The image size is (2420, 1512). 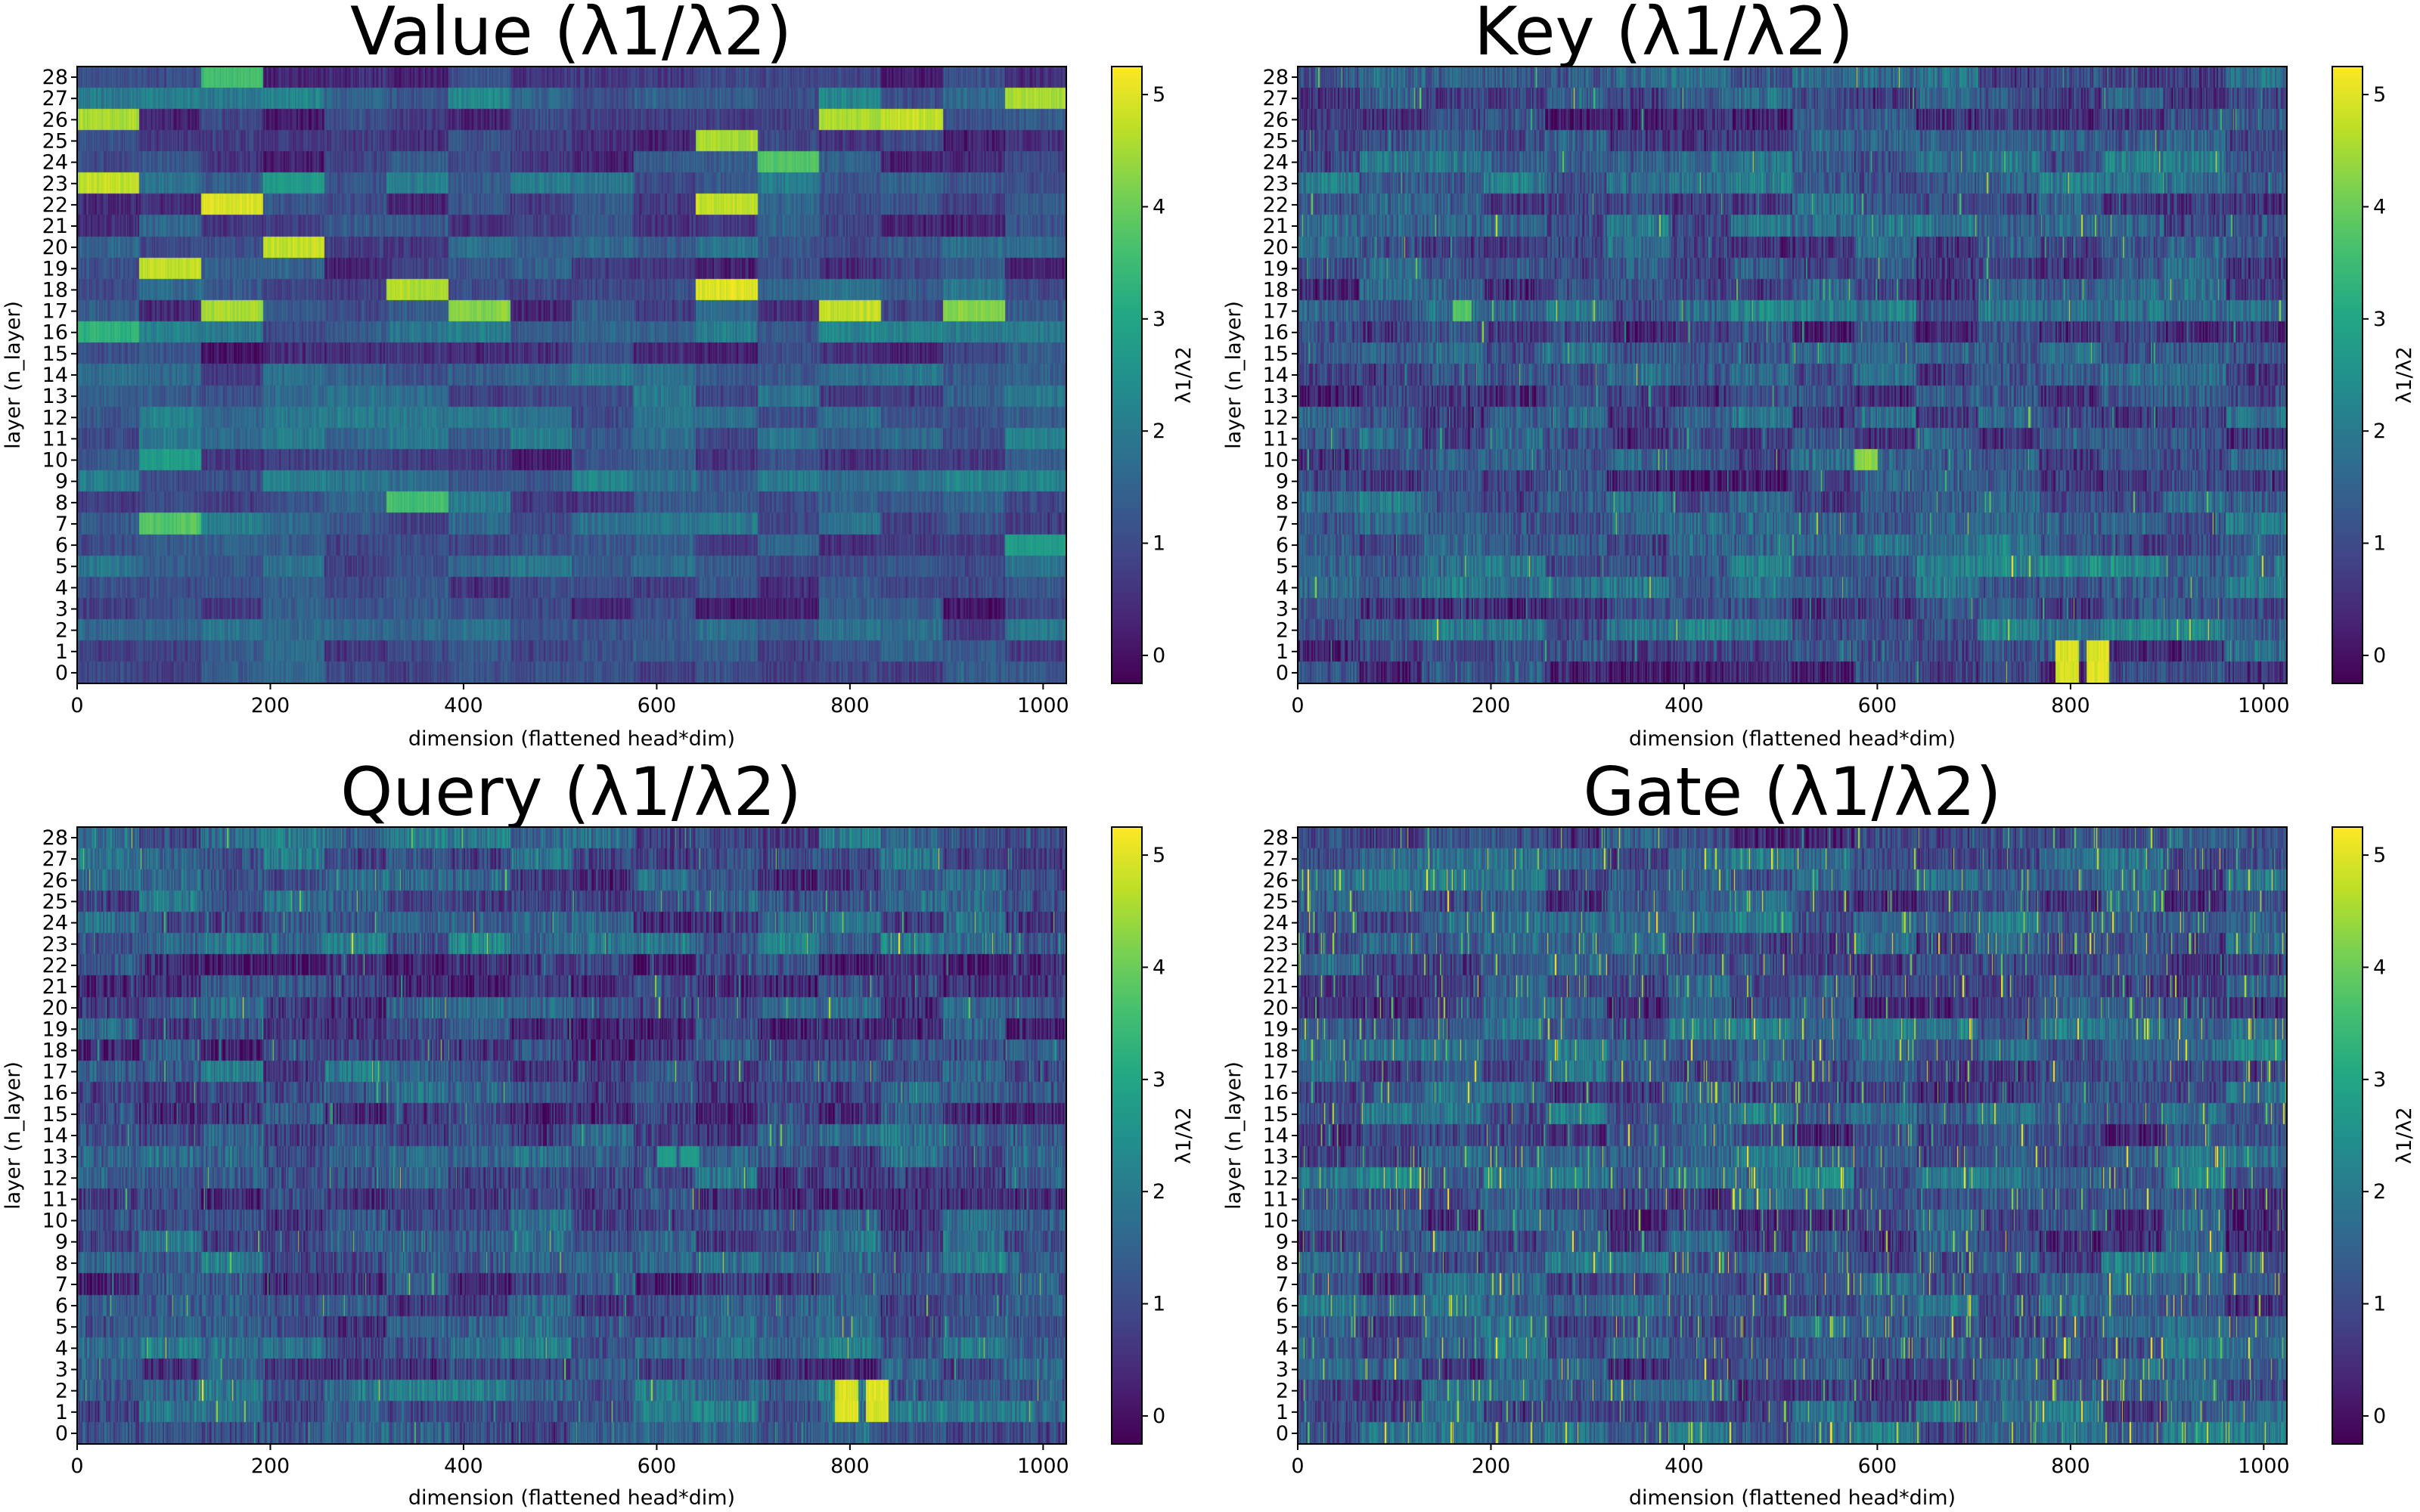 What do you see at coordinates (55, 248) in the screenshot?
I see `y-tick-label: 20` at bounding box center [55, 248].